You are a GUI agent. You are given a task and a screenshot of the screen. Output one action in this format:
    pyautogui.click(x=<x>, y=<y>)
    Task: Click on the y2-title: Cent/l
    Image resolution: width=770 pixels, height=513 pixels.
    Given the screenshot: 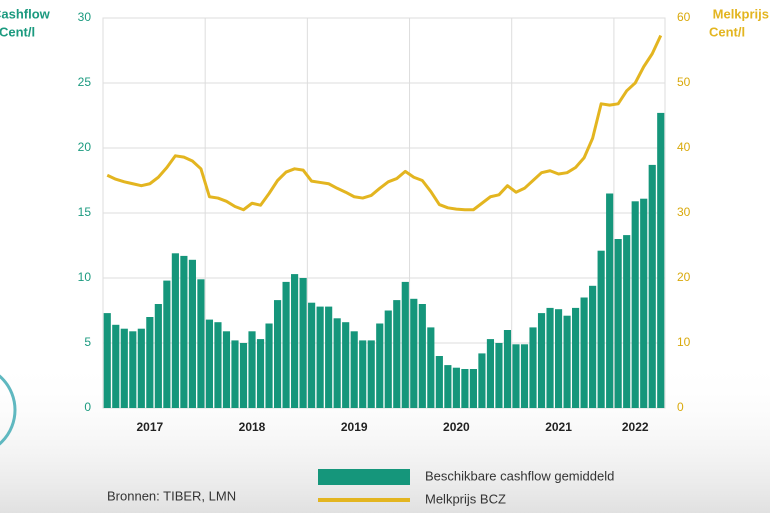 What is the action you would take?
    pyautogui.click(x=727, y=31)
    